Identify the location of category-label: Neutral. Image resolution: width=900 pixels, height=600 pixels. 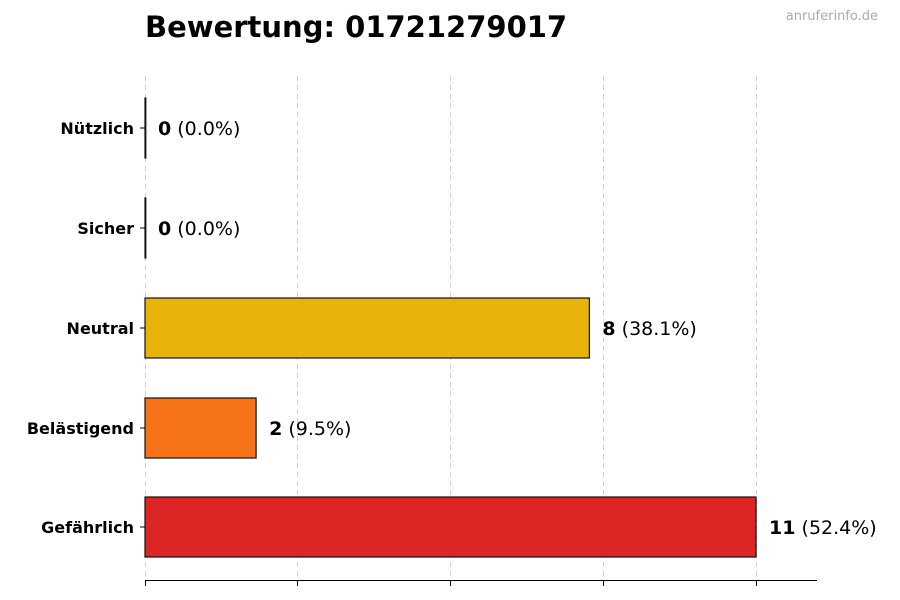
(100, 328).